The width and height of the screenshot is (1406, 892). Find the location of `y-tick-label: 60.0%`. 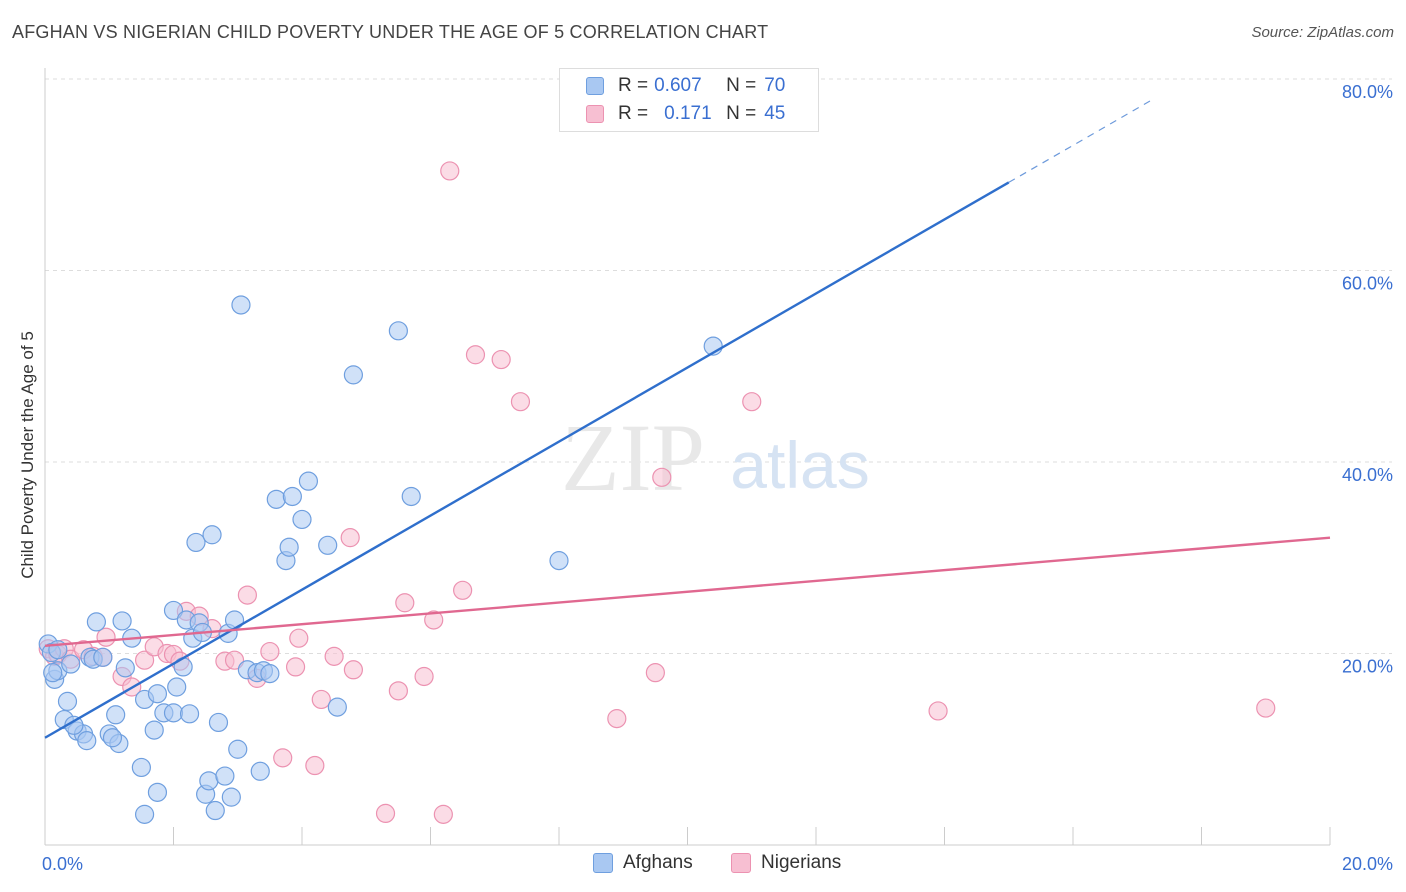

y-tick-label: 60.0% is located at coordinates (1367, 284).